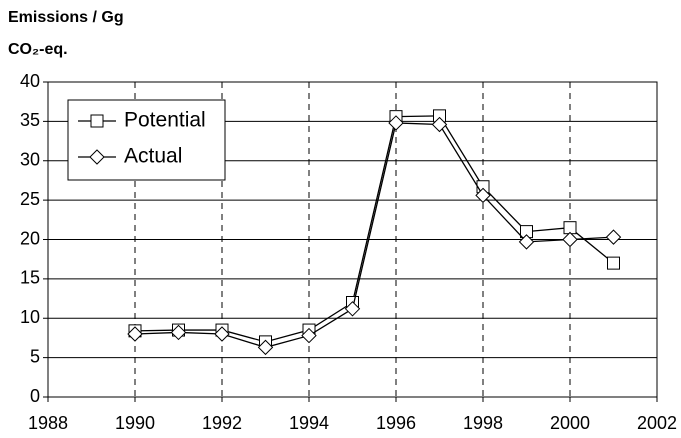 The image size is (681, 438). I want to click on legend-label: Potential, so click(165, 120).